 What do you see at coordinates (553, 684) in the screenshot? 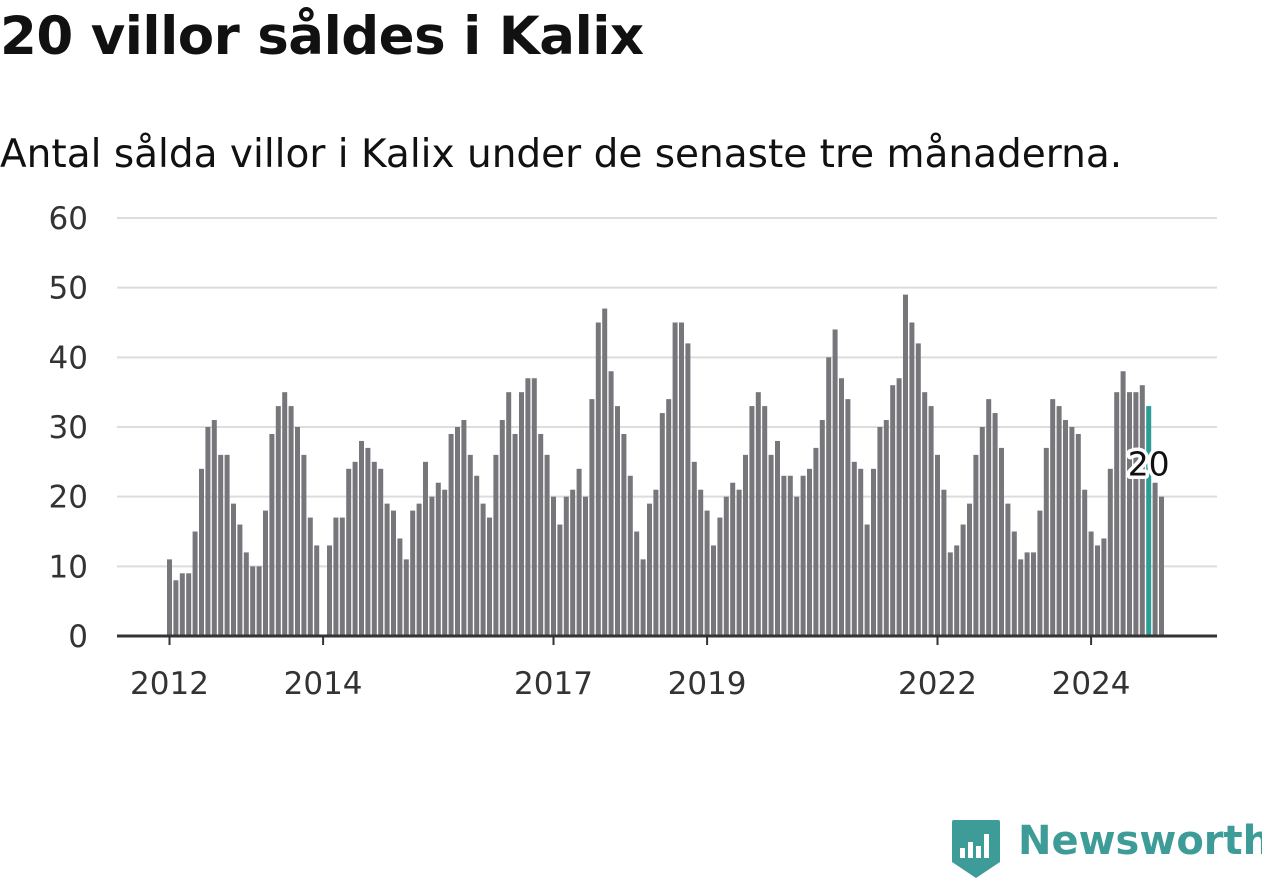
I see `x-tick-label: 2017` at bounding box center [553, 684].